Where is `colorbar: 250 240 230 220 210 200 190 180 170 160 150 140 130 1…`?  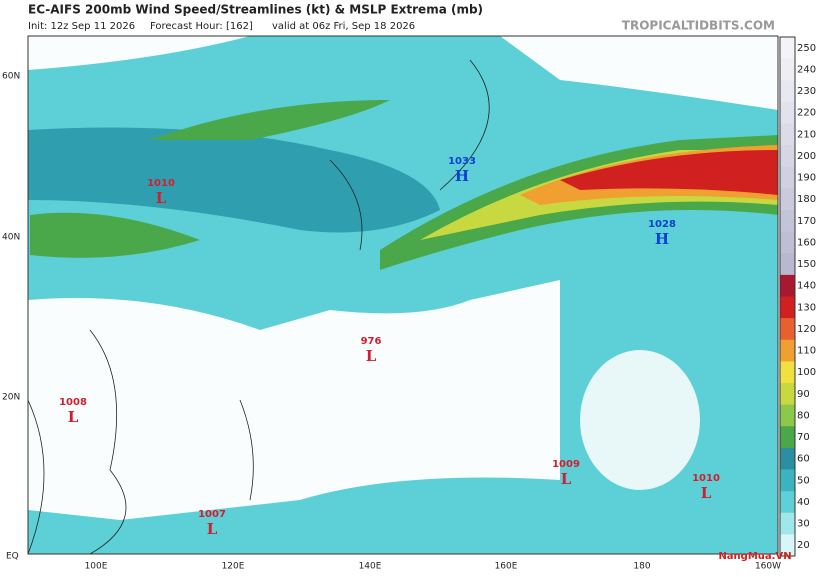
colorbar: 250 240 230 220 210 200 190 180 170 160 150 140 130 1… is located at coordinates (797, 296).